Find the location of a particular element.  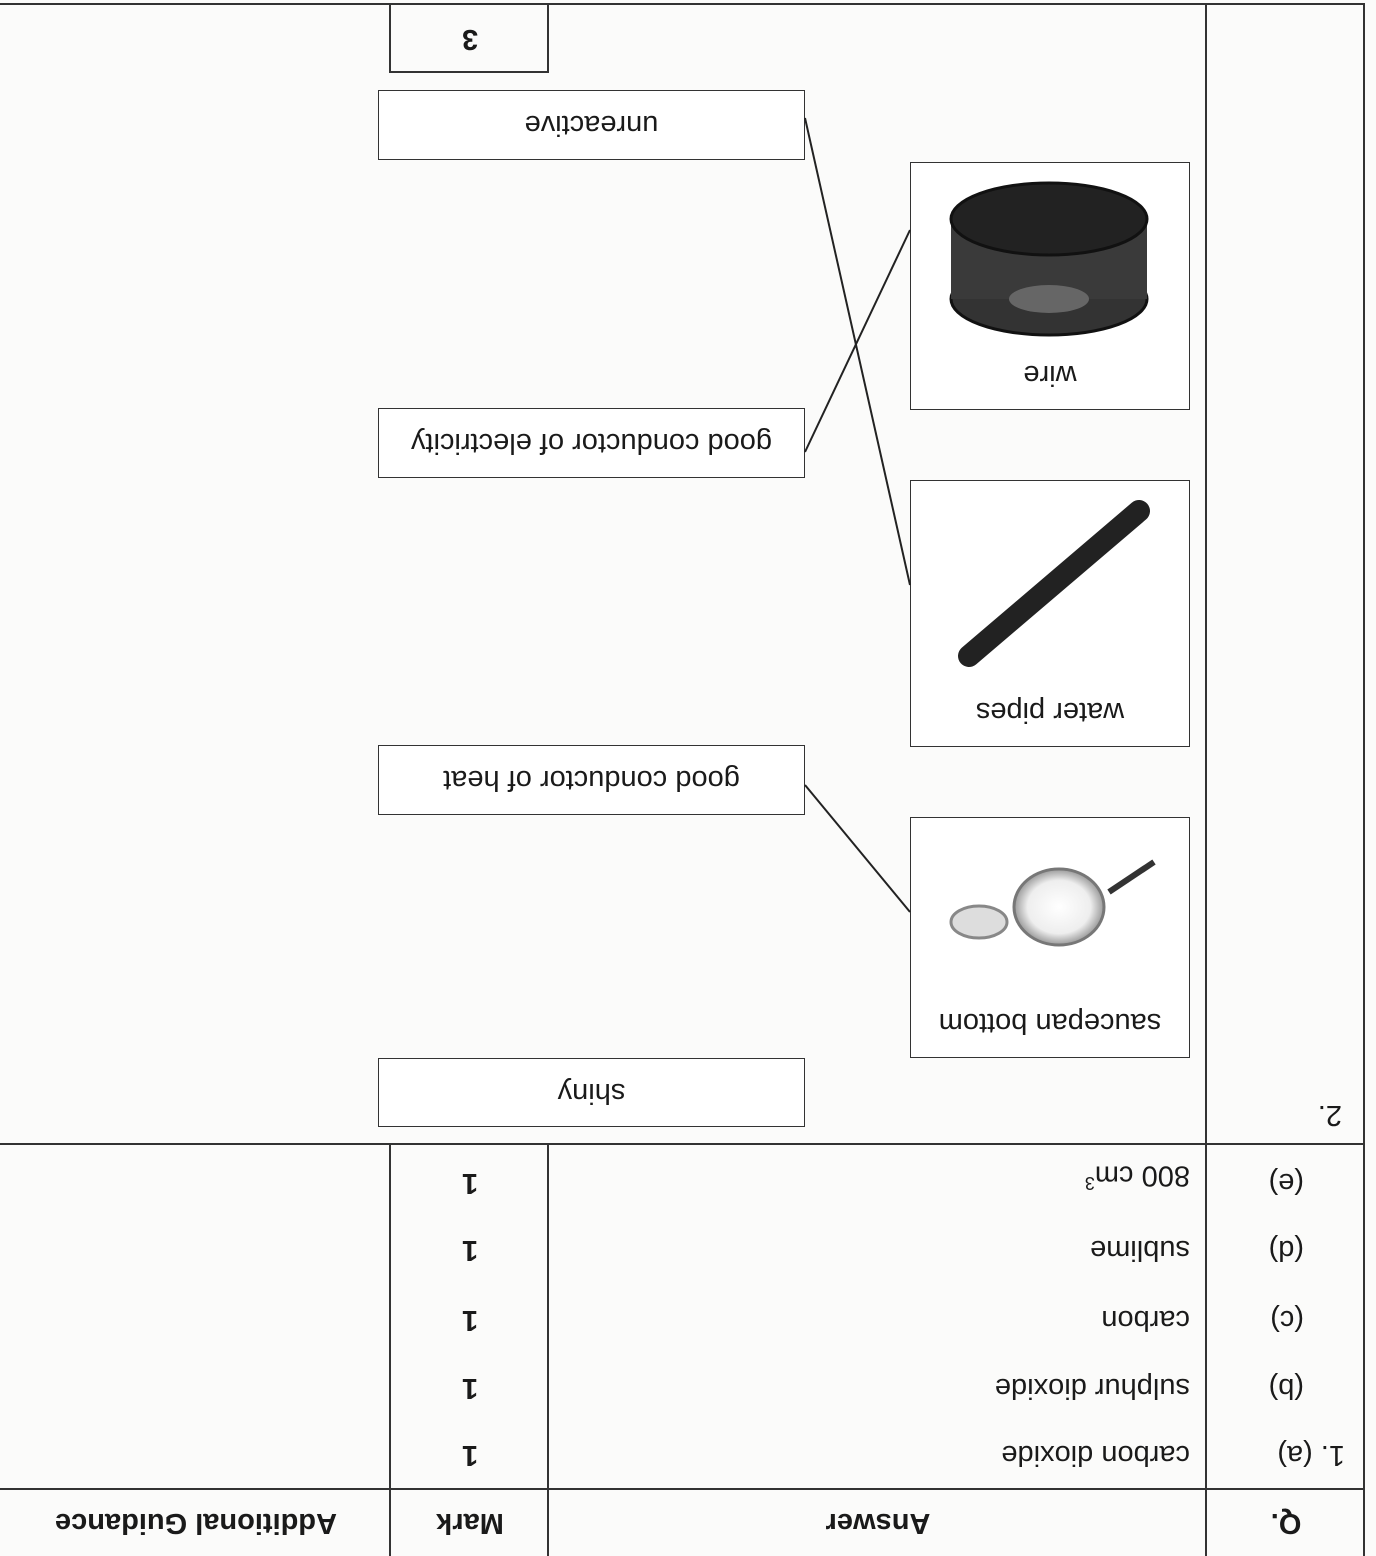

wire-spool-image is located at coordinates (1049, 259).